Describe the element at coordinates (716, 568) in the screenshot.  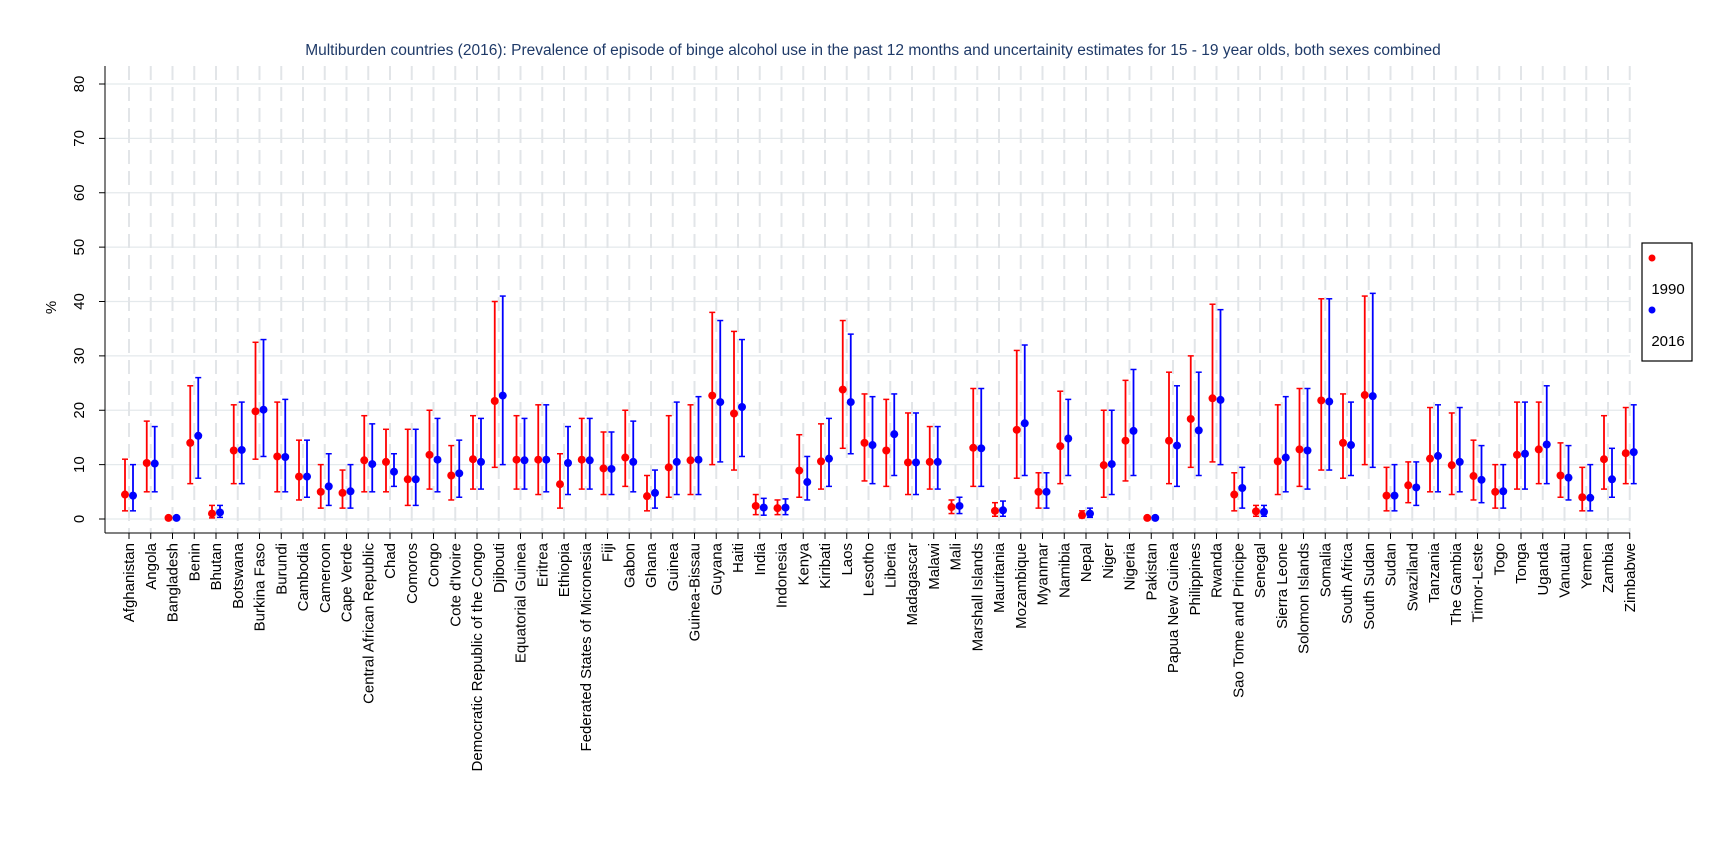
I see `category-label: Guyana` at that location.